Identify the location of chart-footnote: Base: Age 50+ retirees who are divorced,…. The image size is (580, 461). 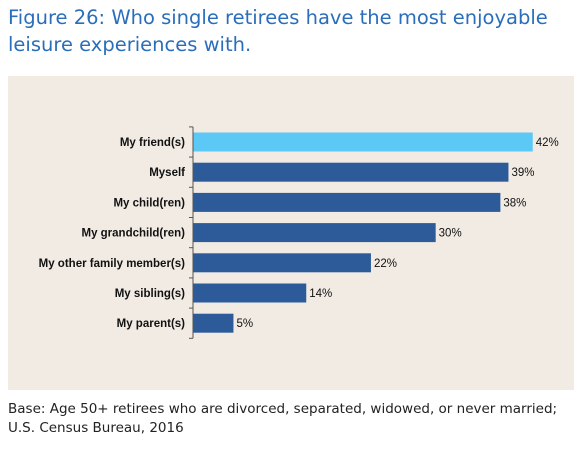
(283, 418).